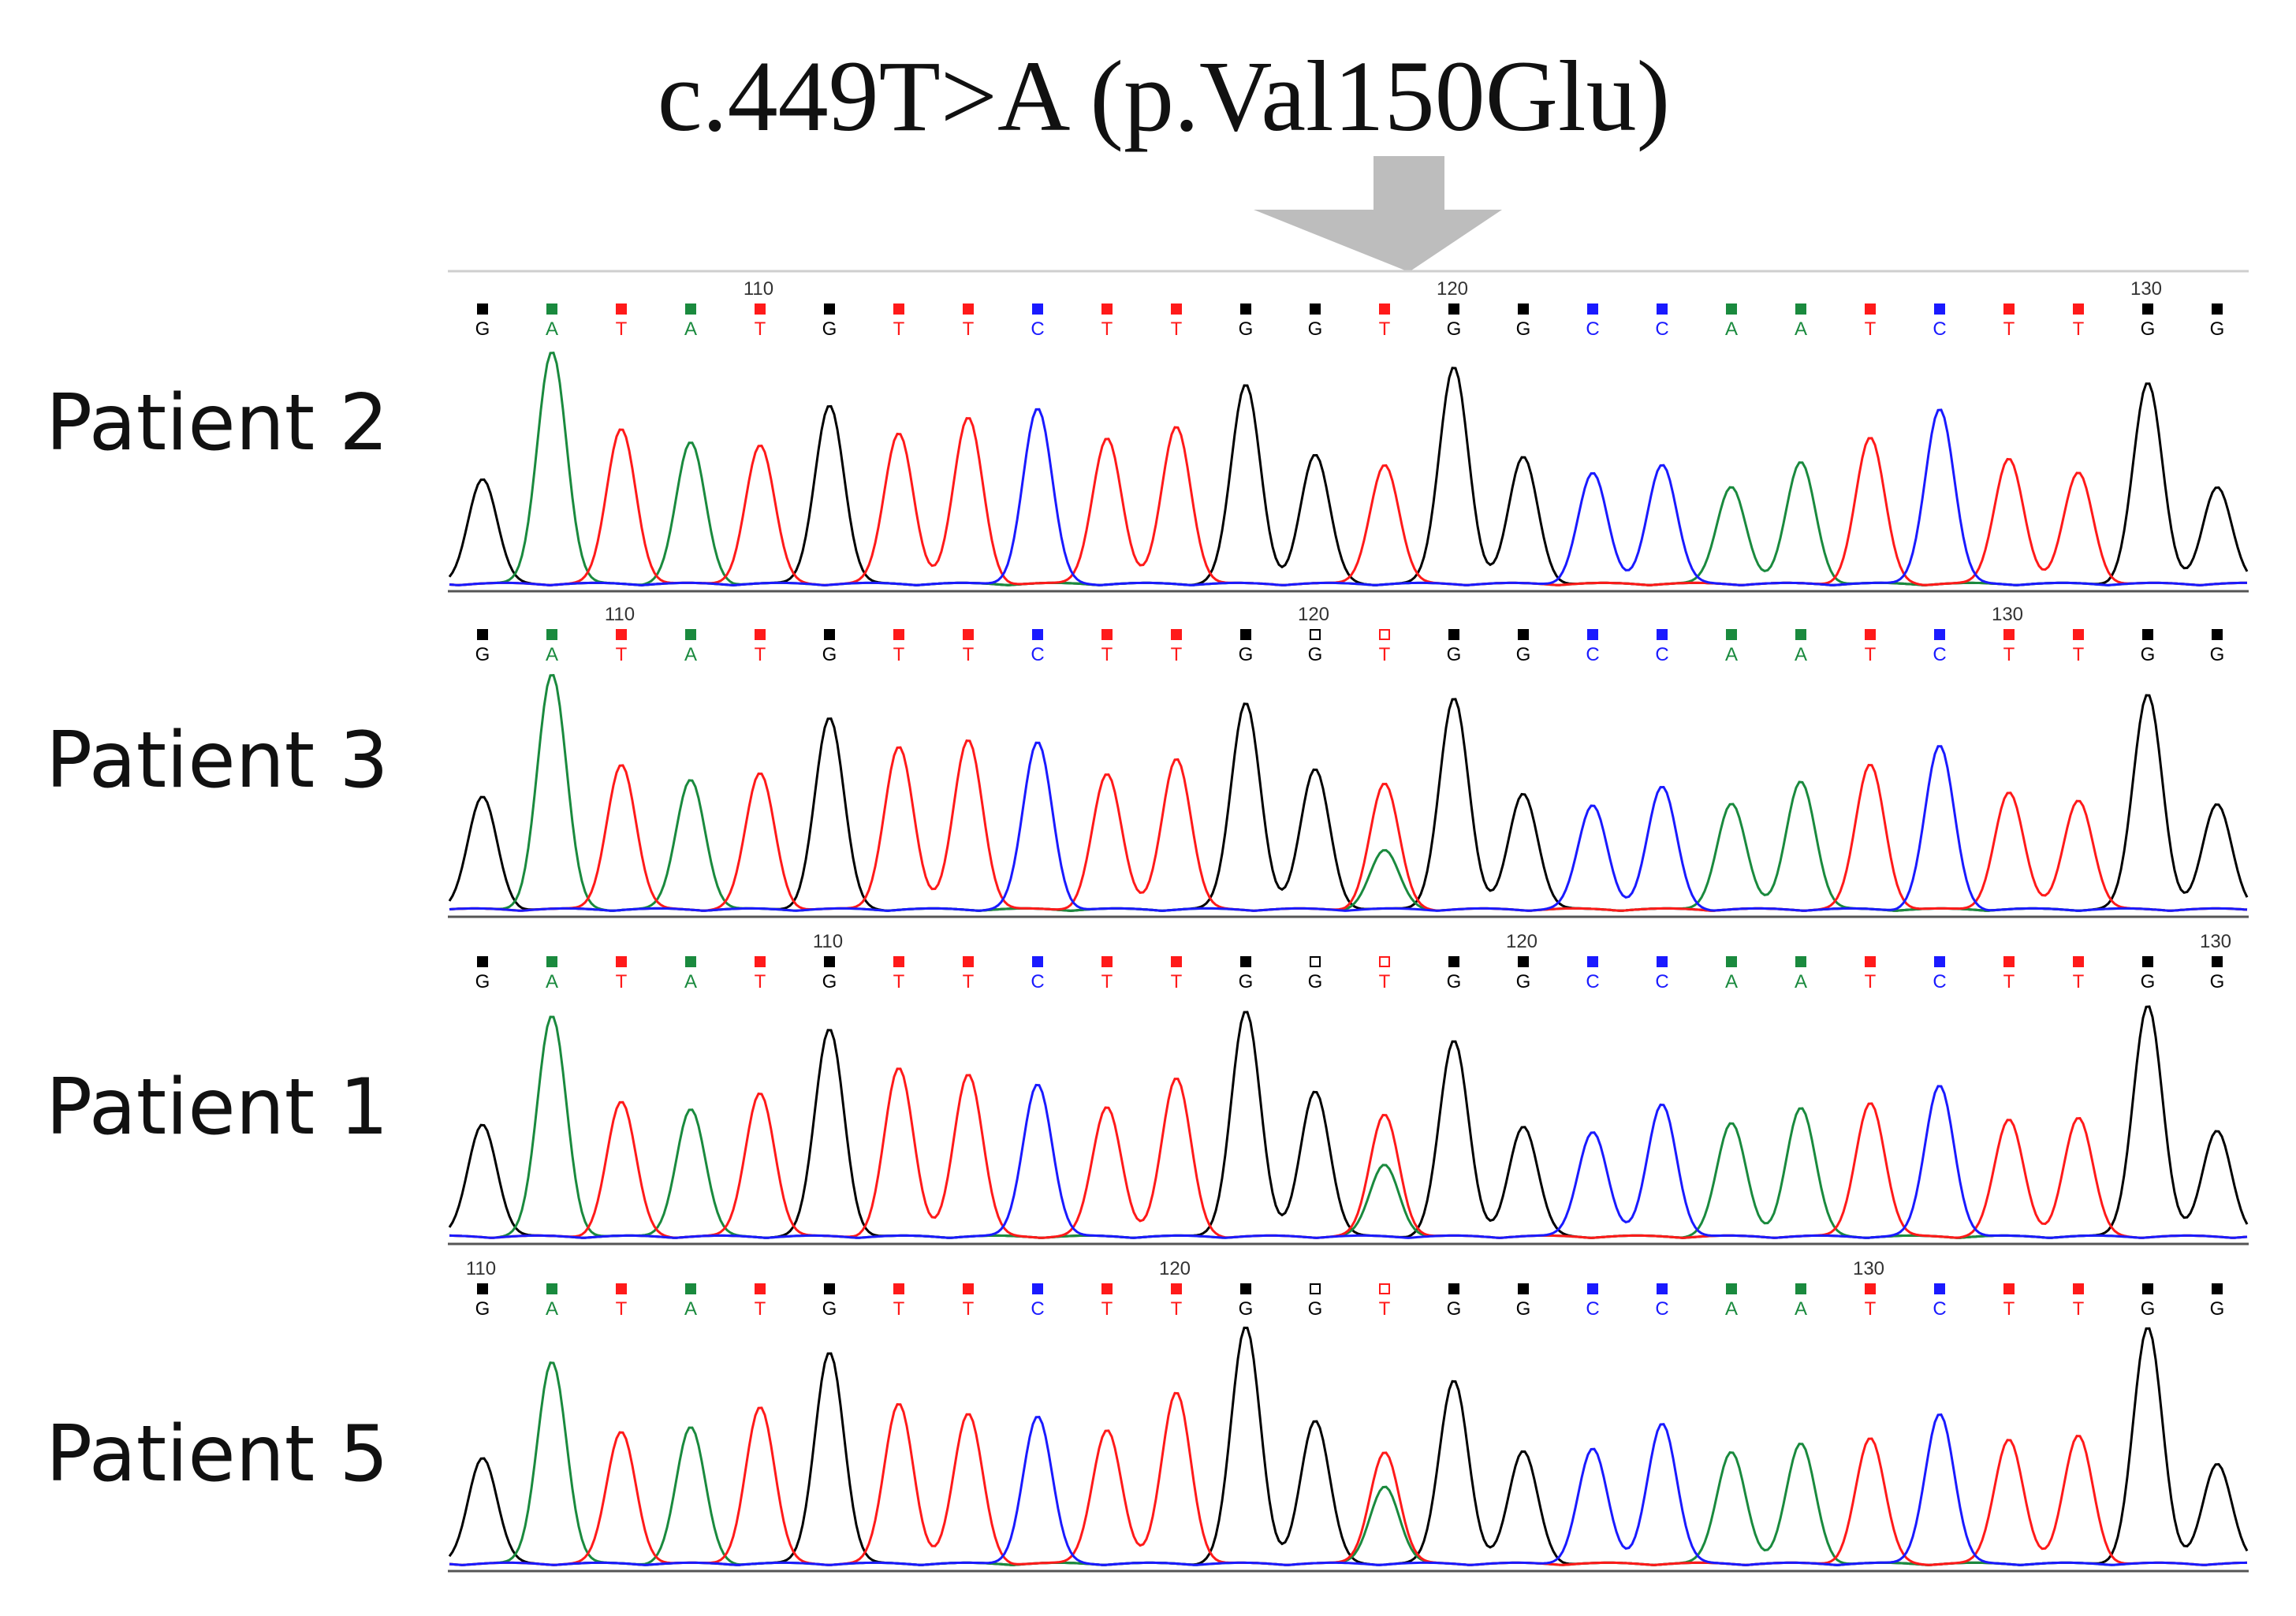 This screenshot has height=1616, width=2296. Describe the element at coordinates (1348, 1153) in the screenshot. I see `trace-t` at that location.